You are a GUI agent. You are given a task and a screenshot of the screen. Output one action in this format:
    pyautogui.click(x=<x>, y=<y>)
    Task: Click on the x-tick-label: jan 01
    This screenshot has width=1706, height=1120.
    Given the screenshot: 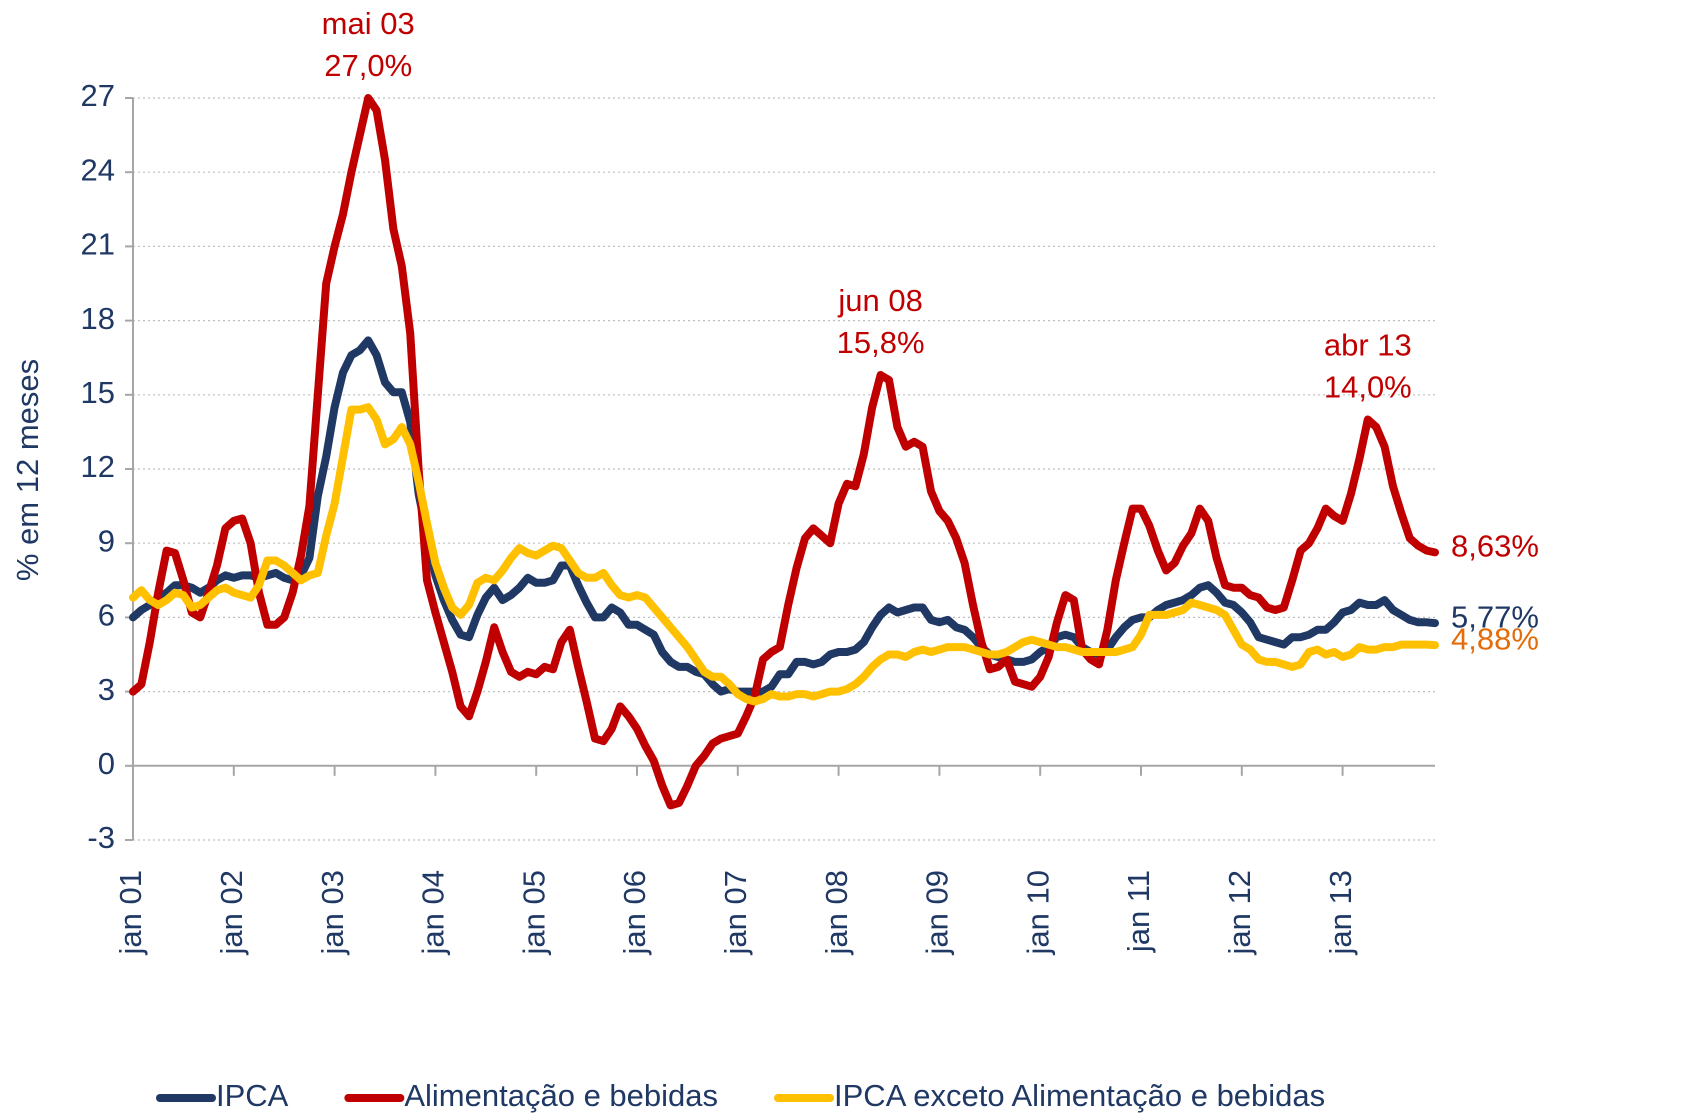 What is the action you would take?
    pyautogui.click(x=130, y=912)
    